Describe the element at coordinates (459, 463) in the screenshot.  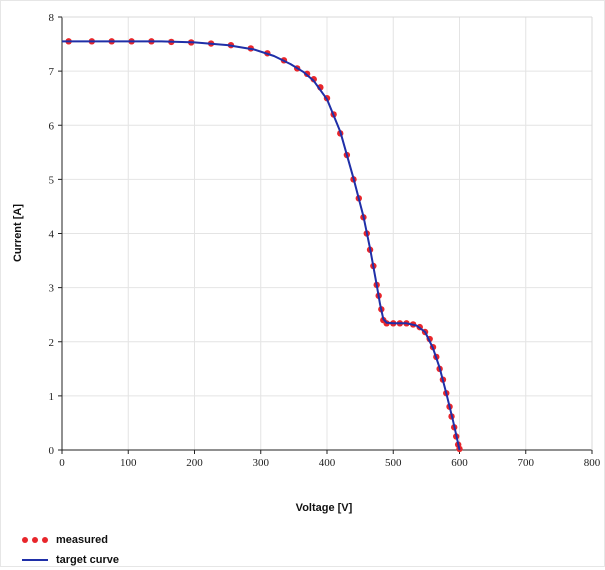
I see `x-tick-label: 600` at that location.